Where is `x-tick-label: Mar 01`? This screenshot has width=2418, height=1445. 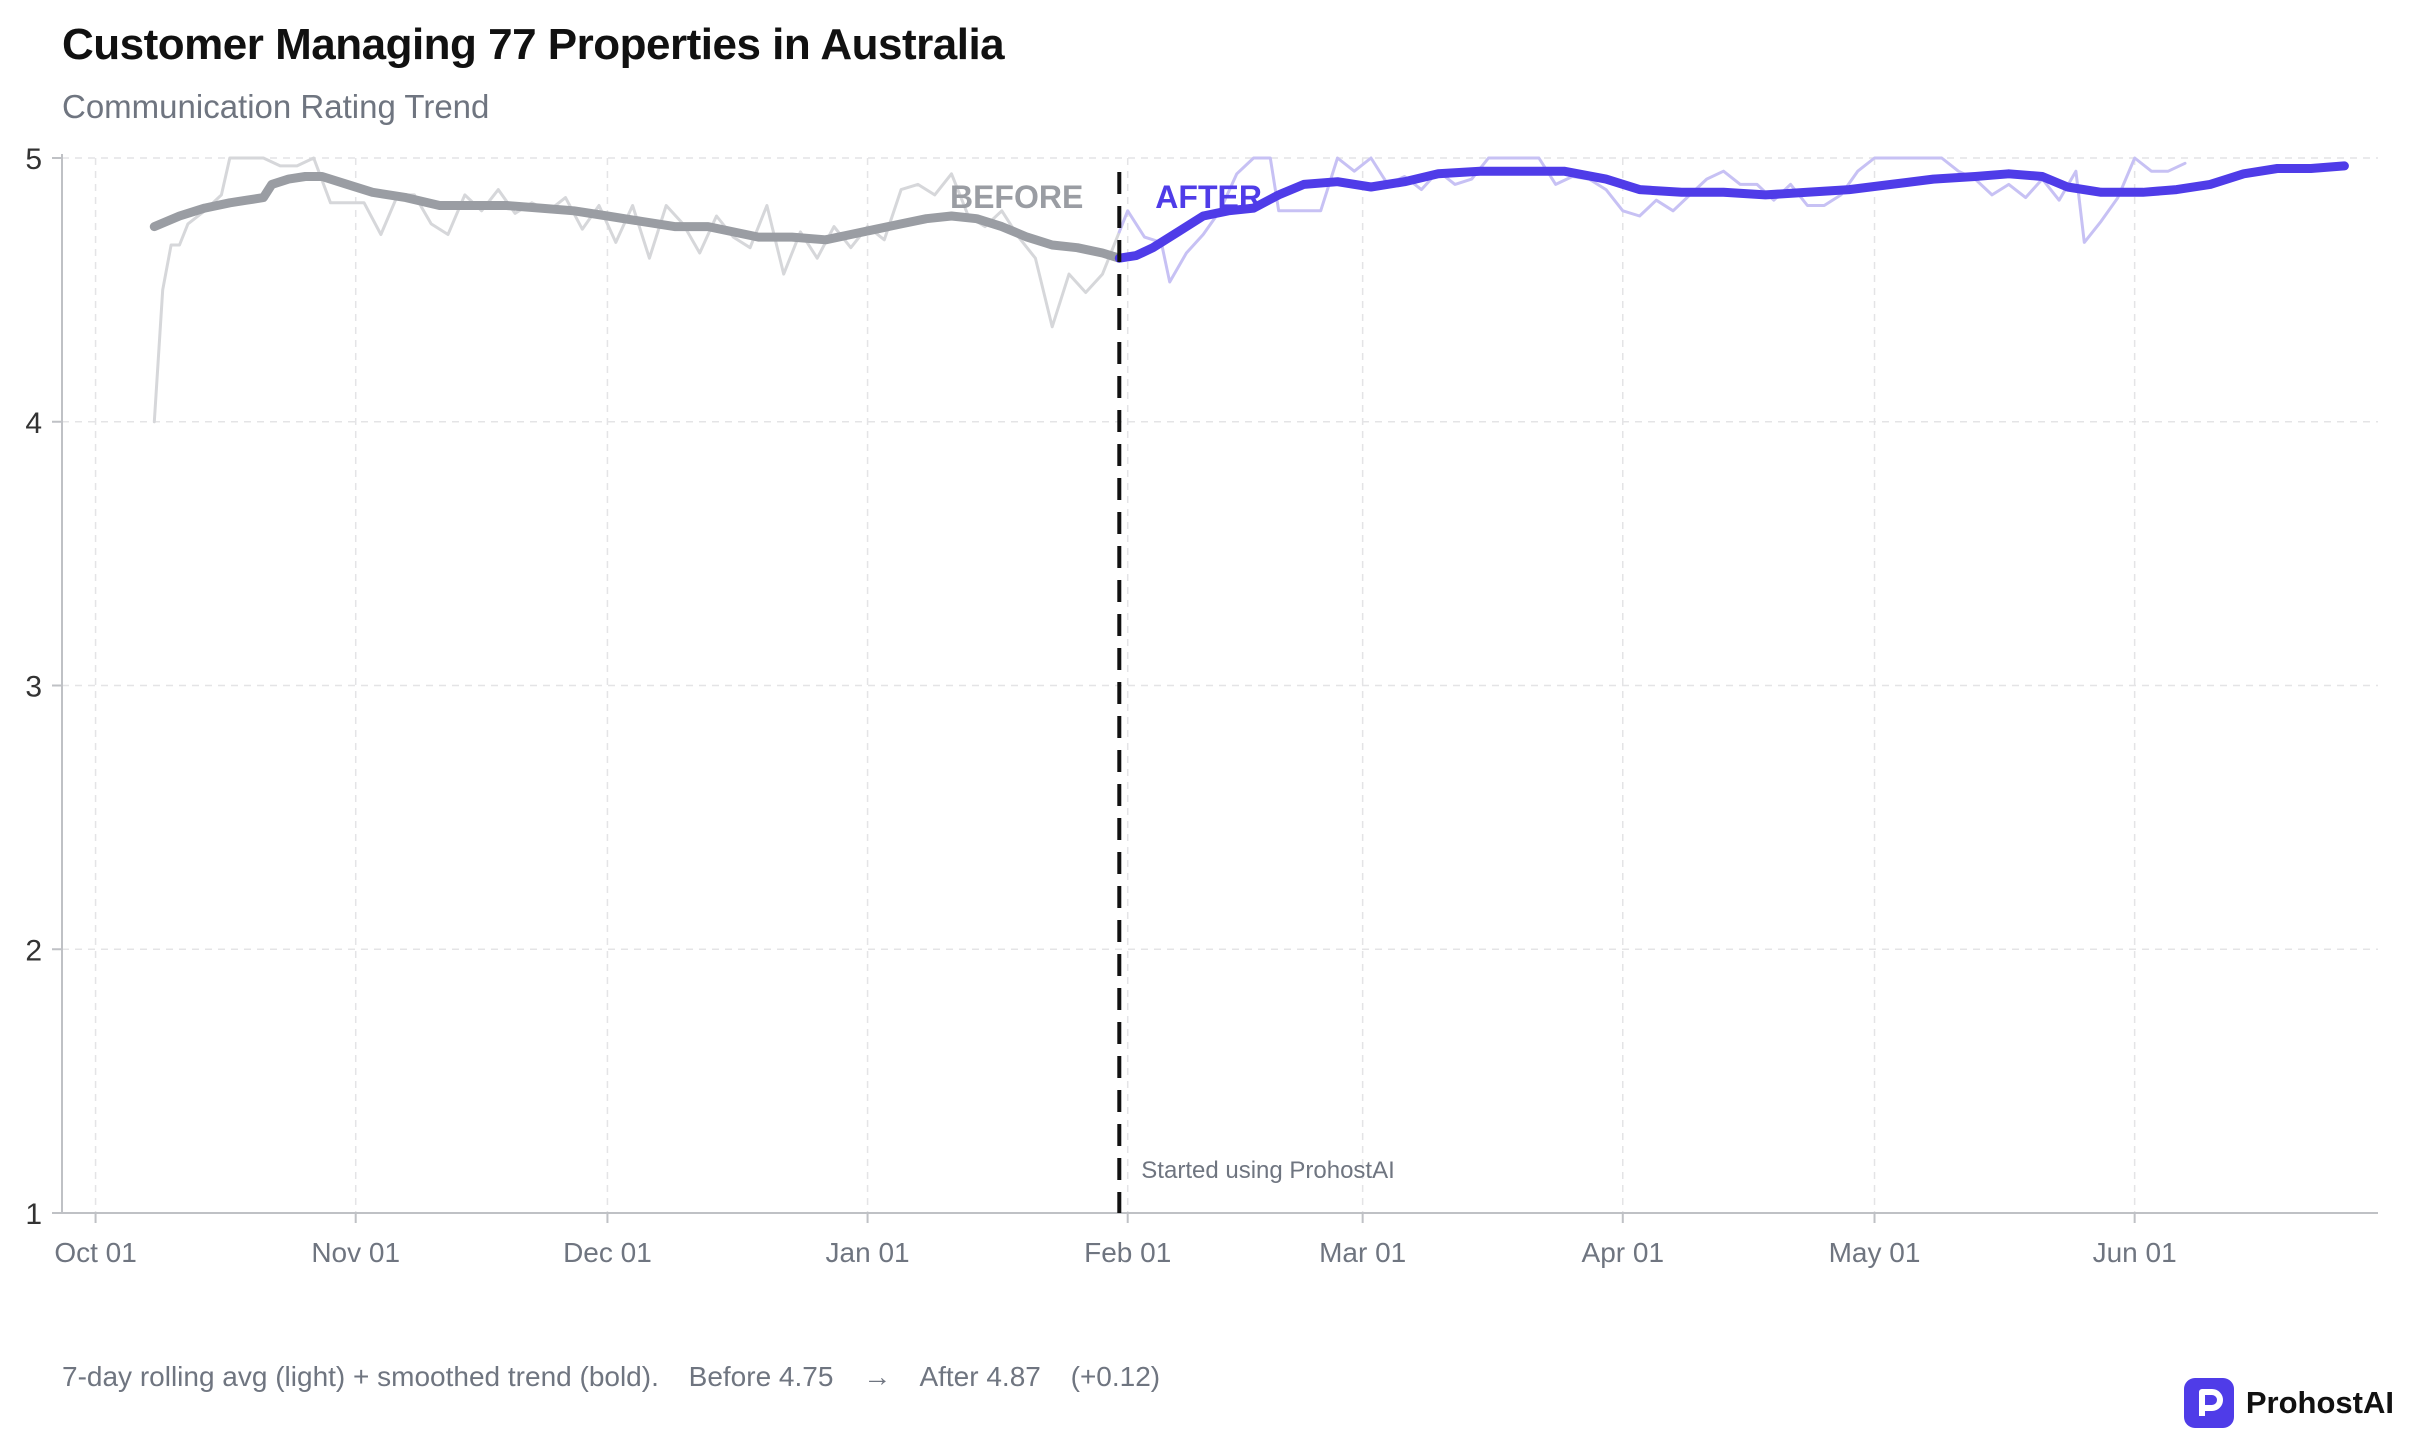 x-tick-label: Mar 01 is located at coordinates (1362, 1252).